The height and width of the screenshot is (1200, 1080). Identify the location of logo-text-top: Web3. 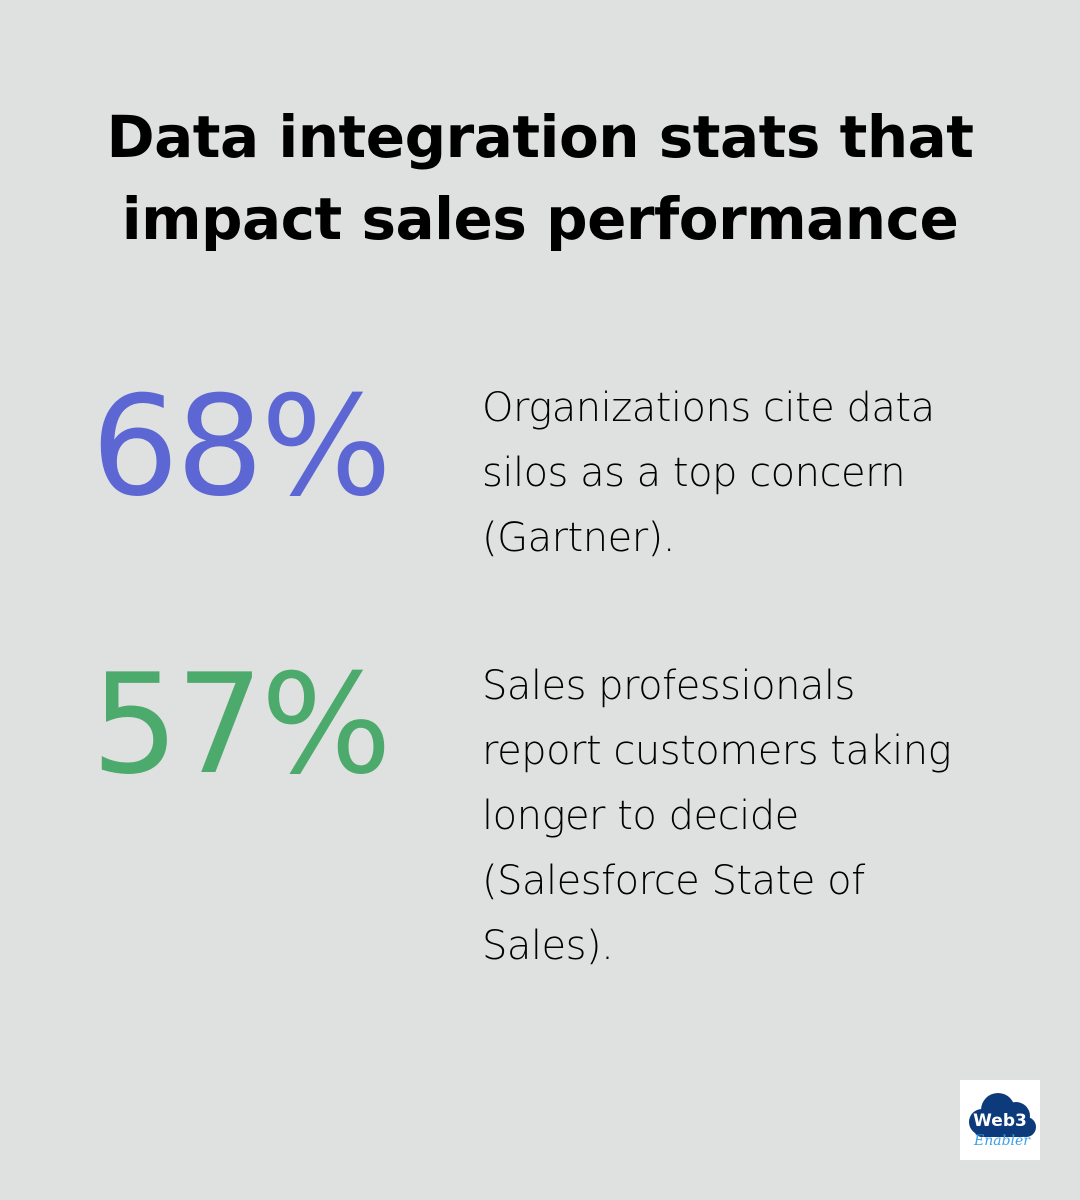
(1000, 1121).